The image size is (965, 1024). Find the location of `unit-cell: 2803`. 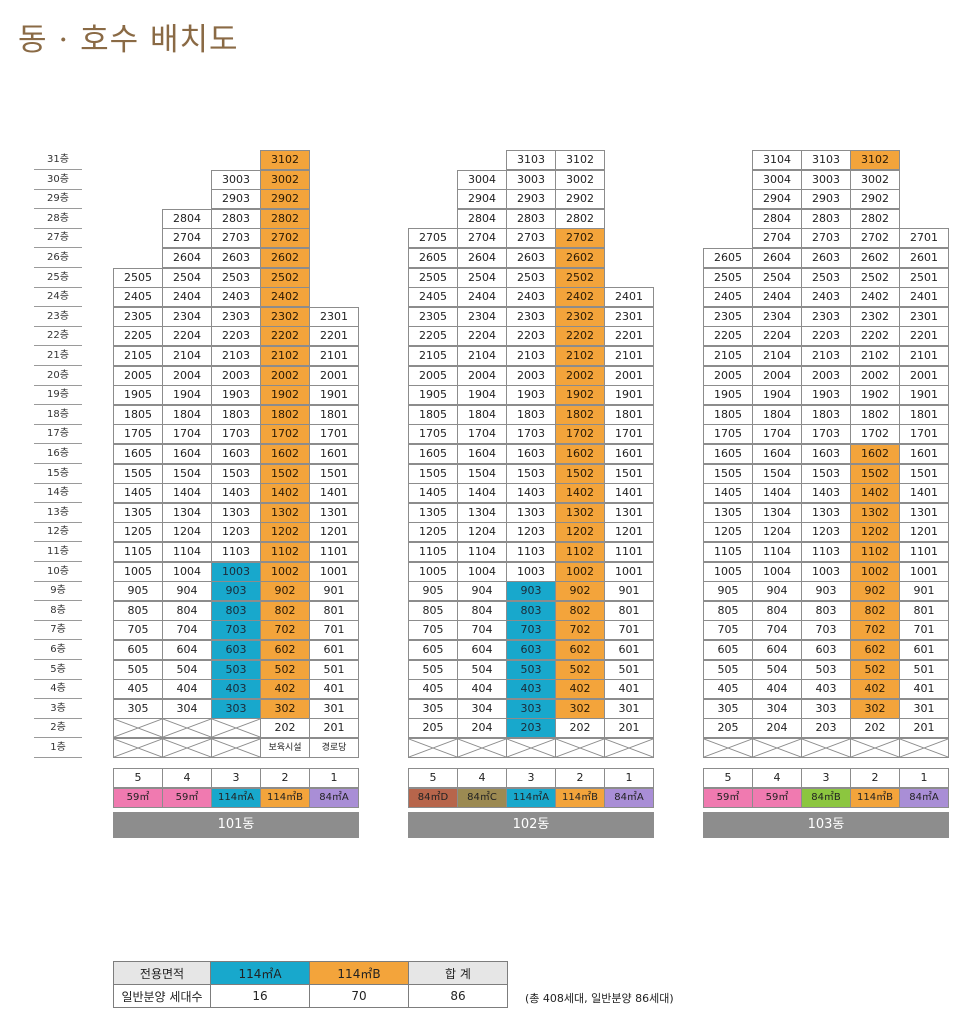

unit-cell: 2803 is located at coordinates (826, 218).